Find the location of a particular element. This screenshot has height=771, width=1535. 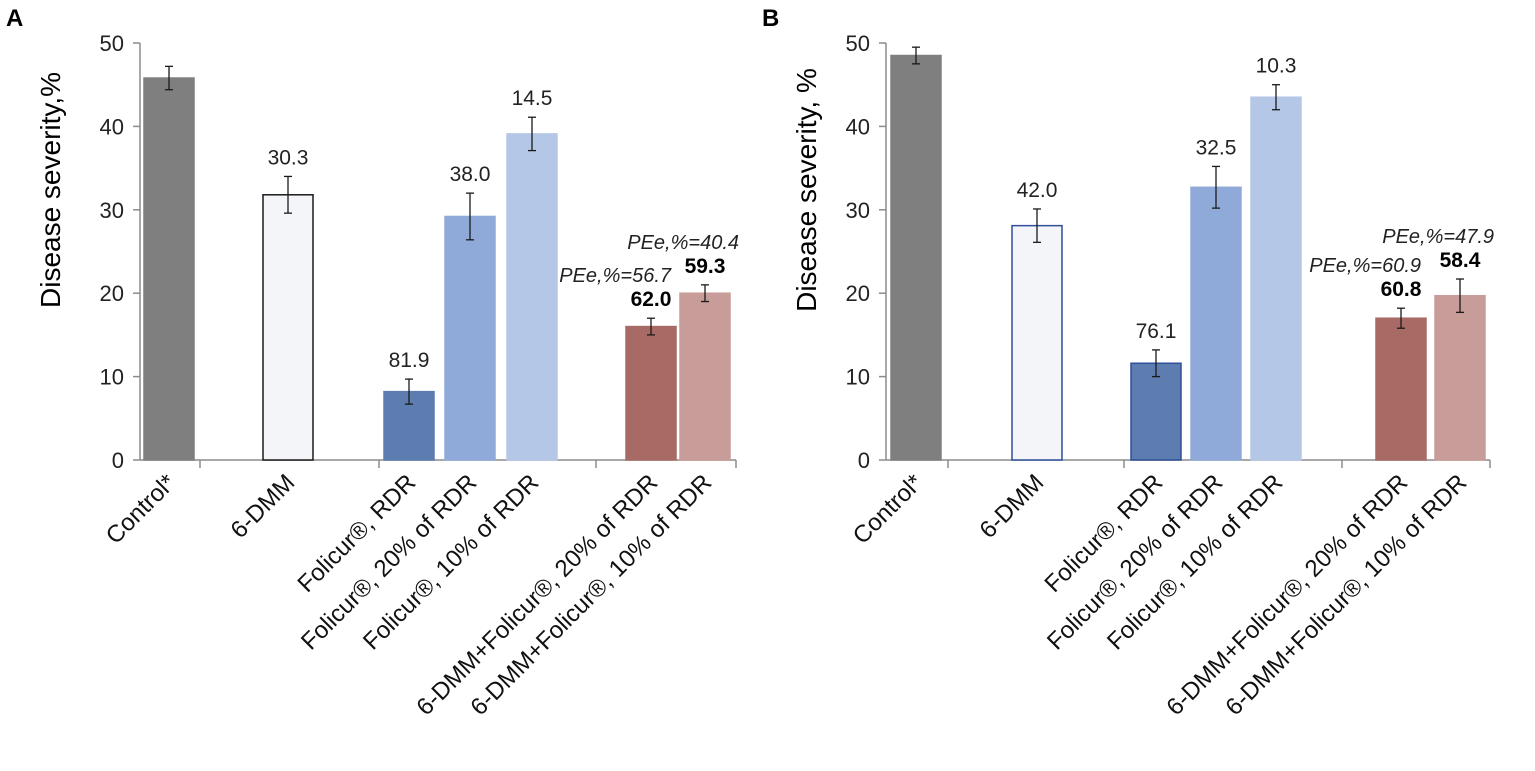

value-label: 14.5 is located at coordinates (532, 98).